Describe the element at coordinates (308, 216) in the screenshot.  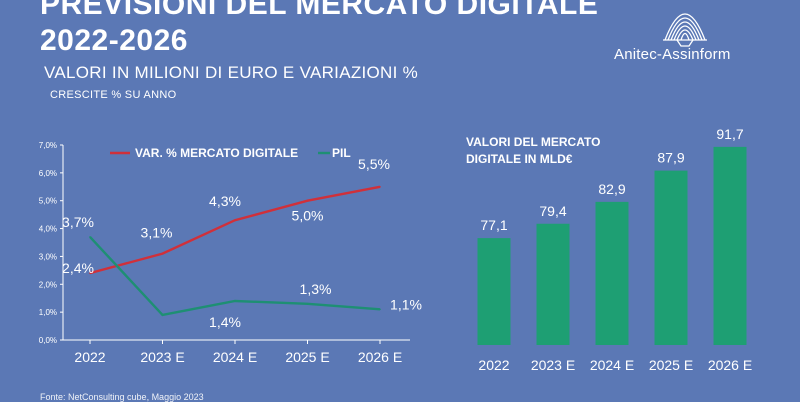
I see `data-label: 5,0%` at that location.